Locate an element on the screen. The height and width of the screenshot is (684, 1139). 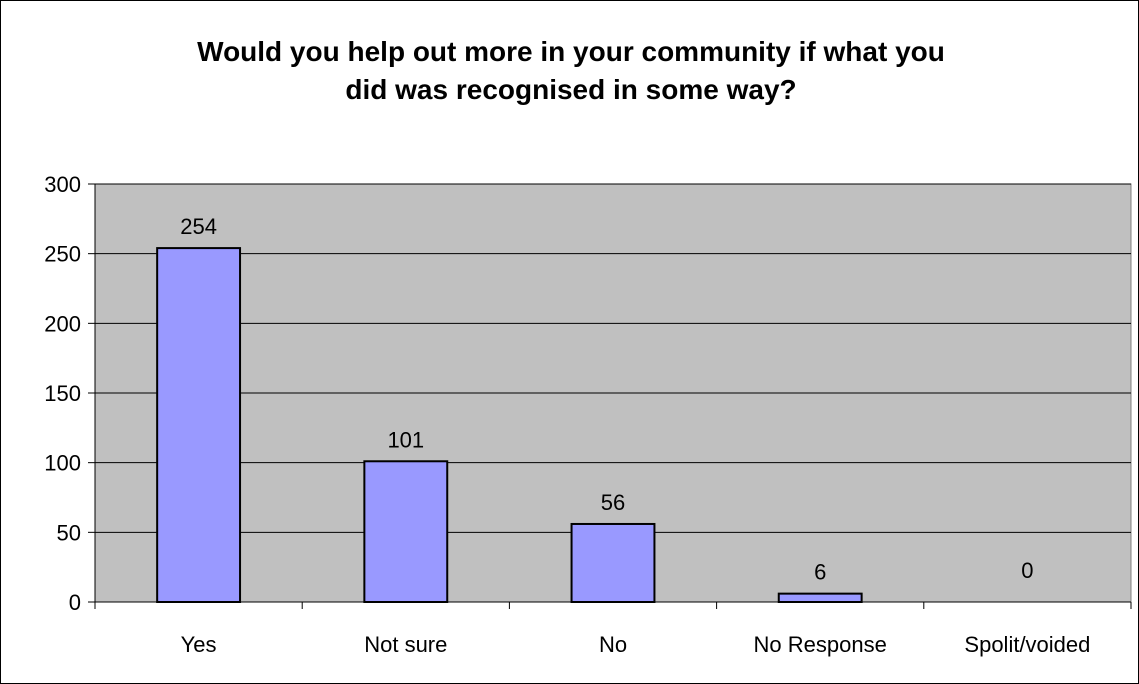
x-tick-label: No Response is located at coordinates (820, 644).